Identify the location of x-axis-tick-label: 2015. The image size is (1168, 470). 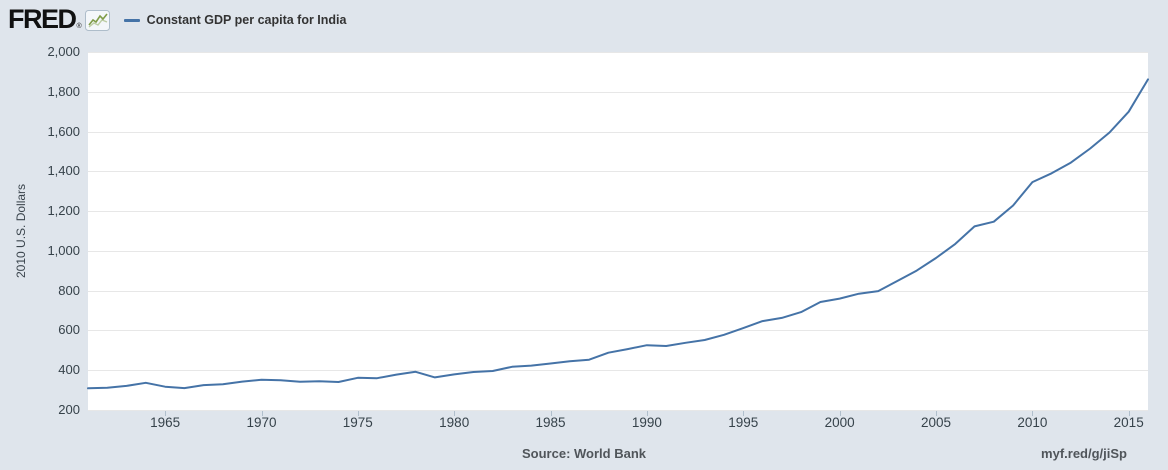
(1128, 422).